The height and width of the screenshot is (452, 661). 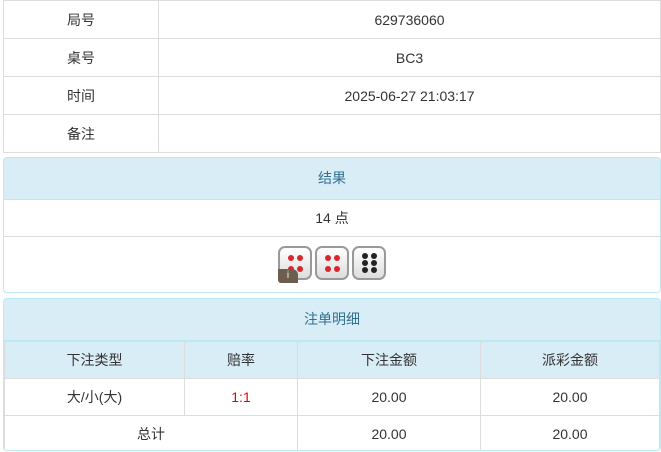 I want to click on dice-group: i, so click(x=332, y=264).